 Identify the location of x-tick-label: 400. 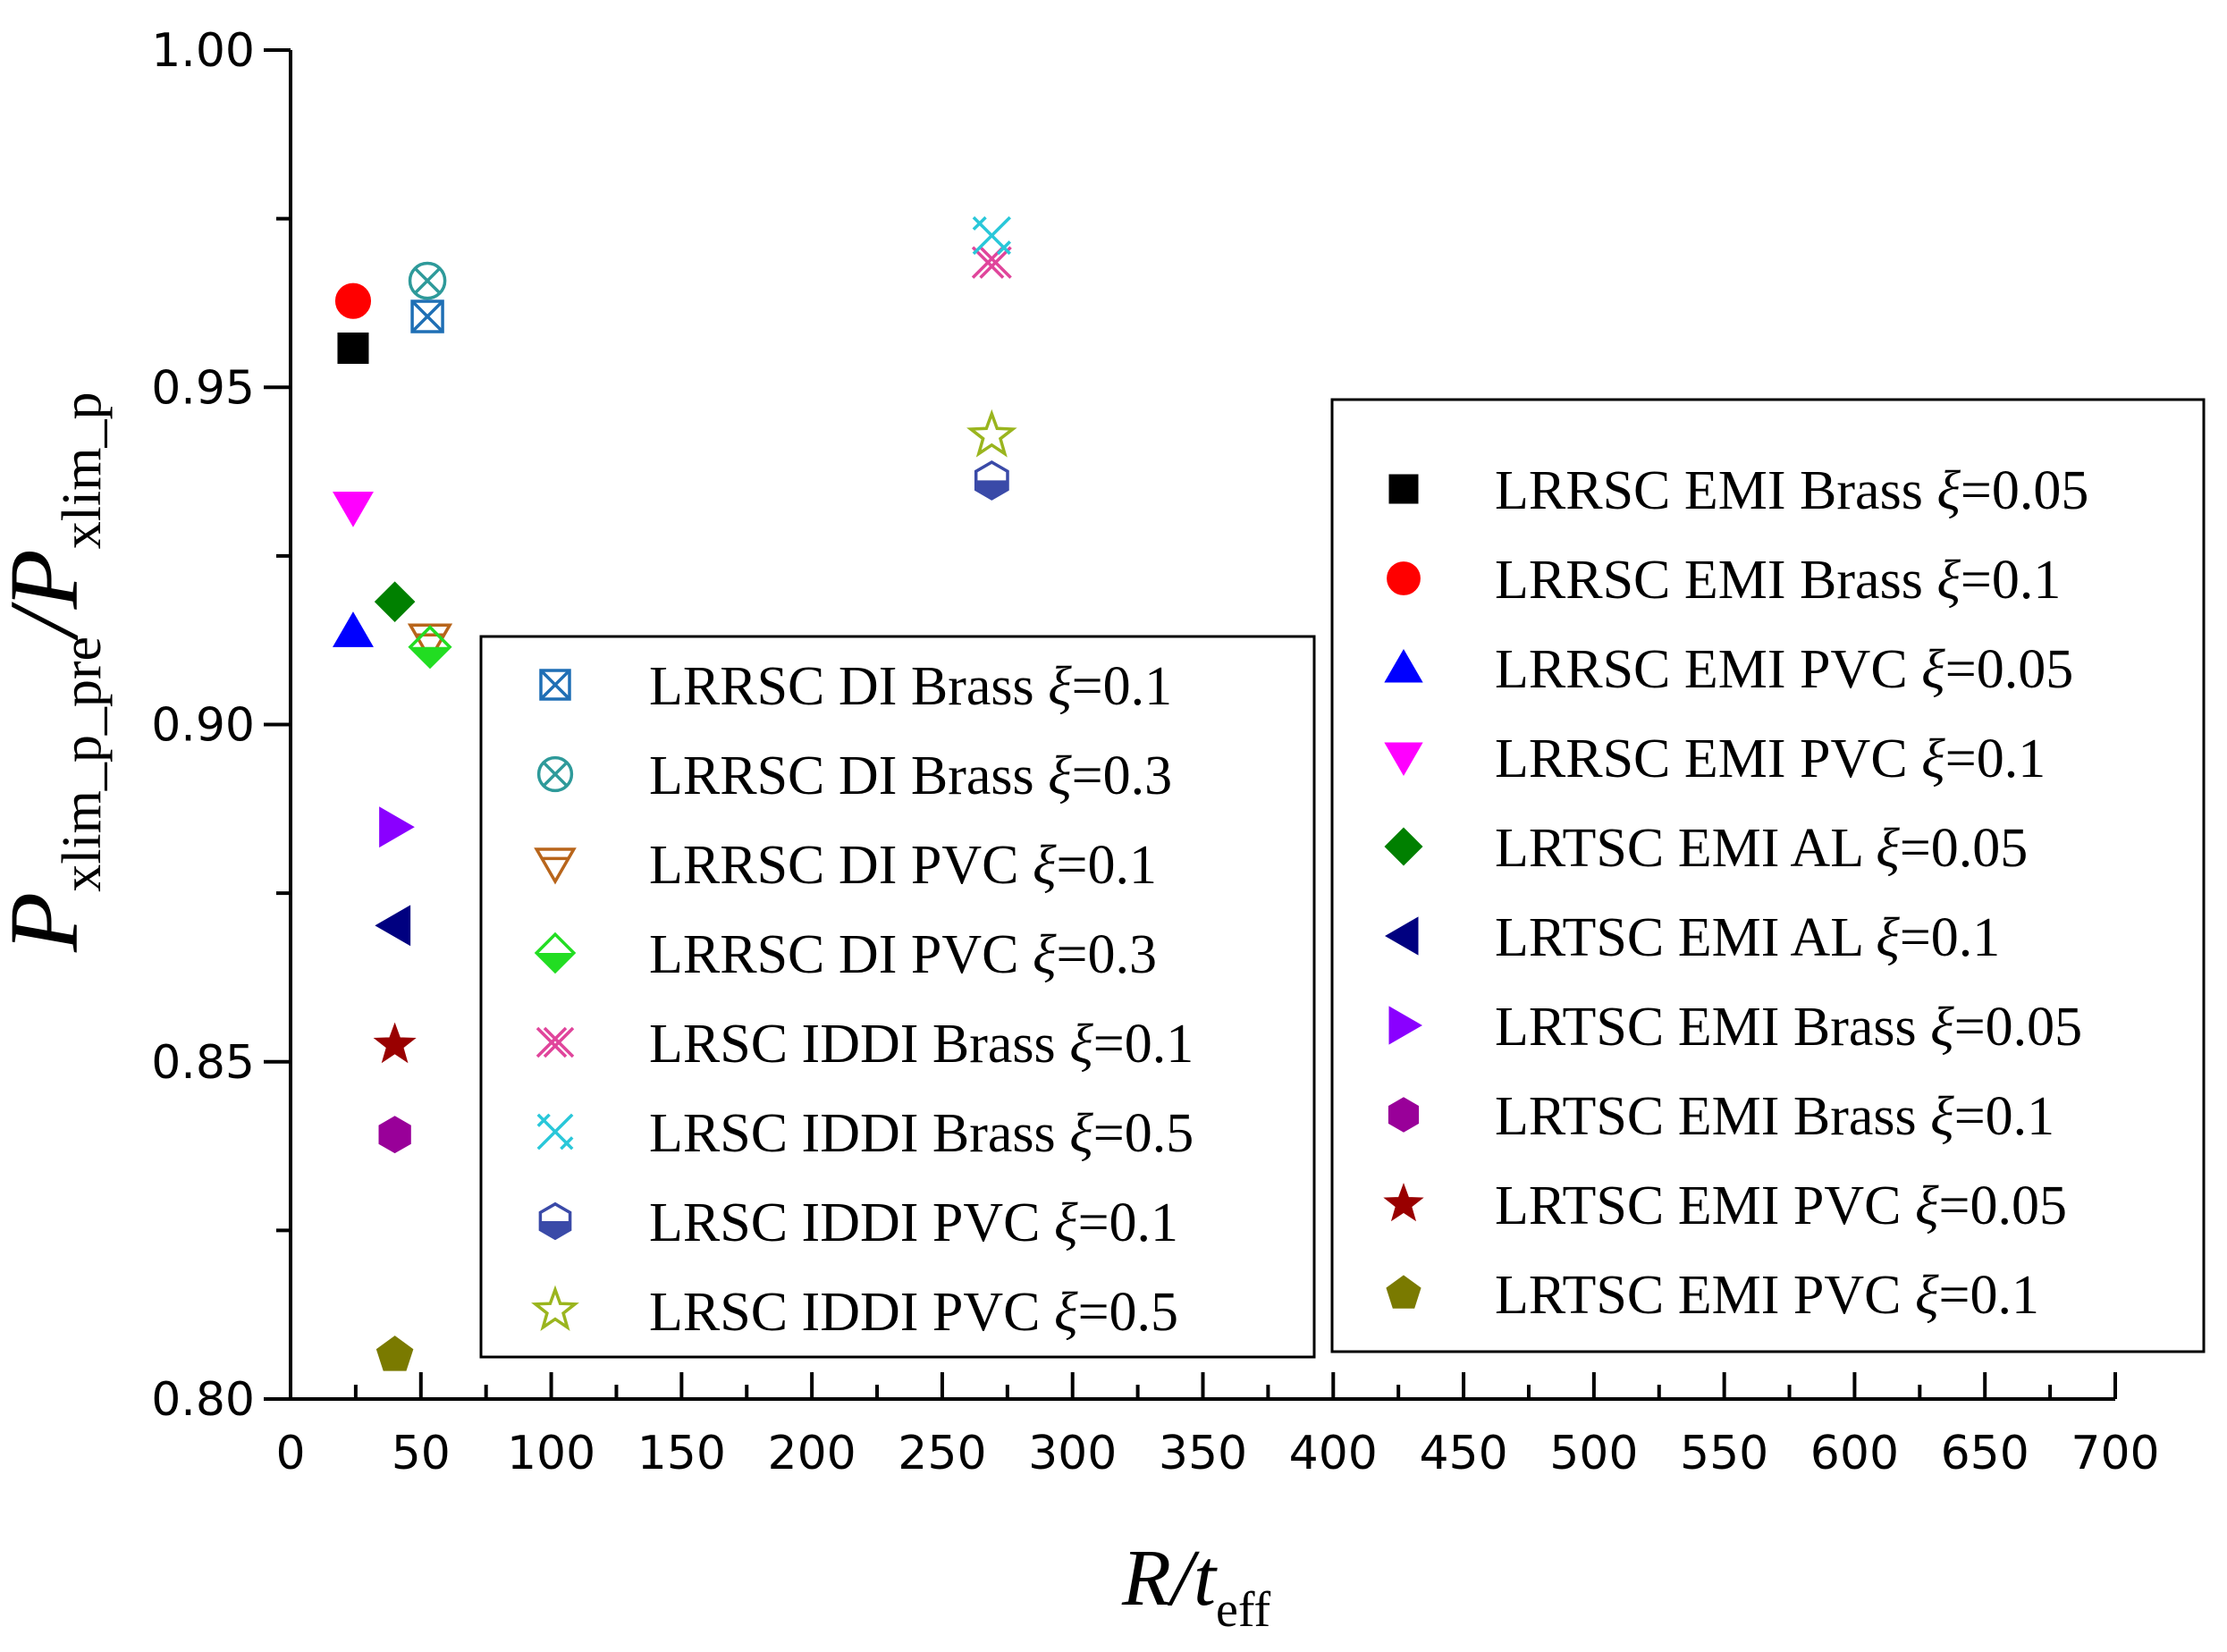
(1334, 1453).